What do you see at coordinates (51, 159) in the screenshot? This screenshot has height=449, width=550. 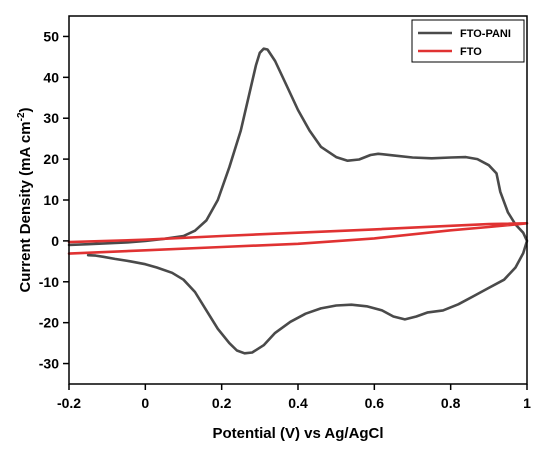 I see `y-tick-label: 20` at bounding box center [51, 159].